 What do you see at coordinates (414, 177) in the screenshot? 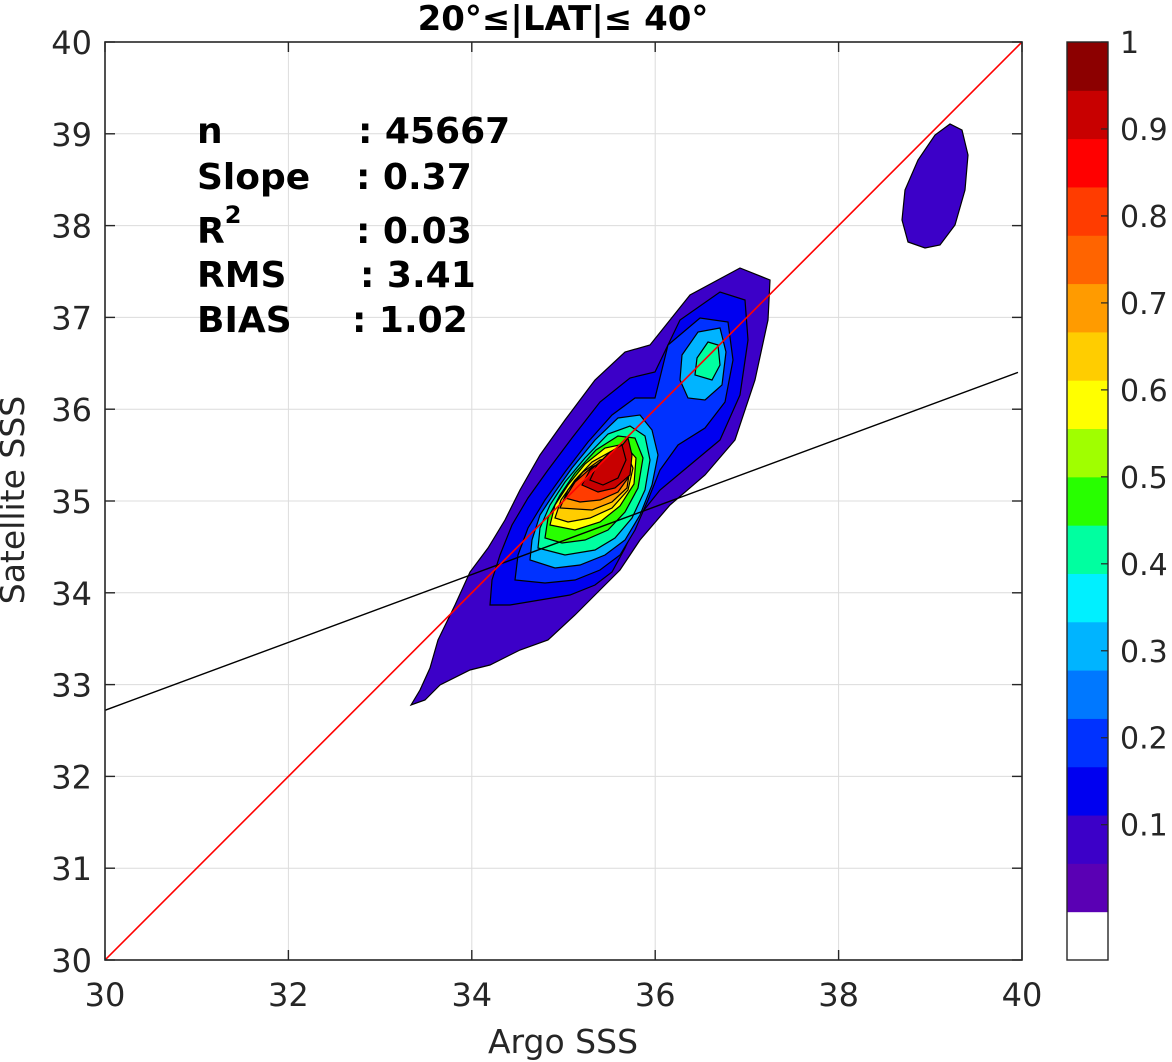
I see `stat-value-1: : 0.37` at bounding box center [414, 177].